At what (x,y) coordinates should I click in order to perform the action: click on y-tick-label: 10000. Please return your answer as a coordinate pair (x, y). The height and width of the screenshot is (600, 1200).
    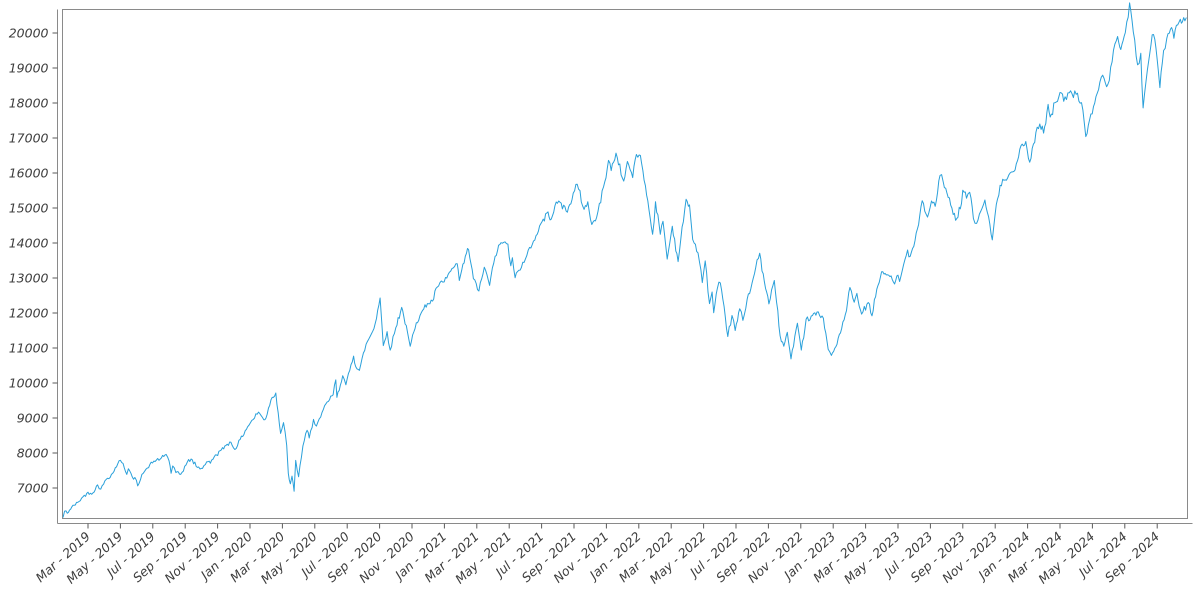
    Looking at the image, I should click on (29, 383).